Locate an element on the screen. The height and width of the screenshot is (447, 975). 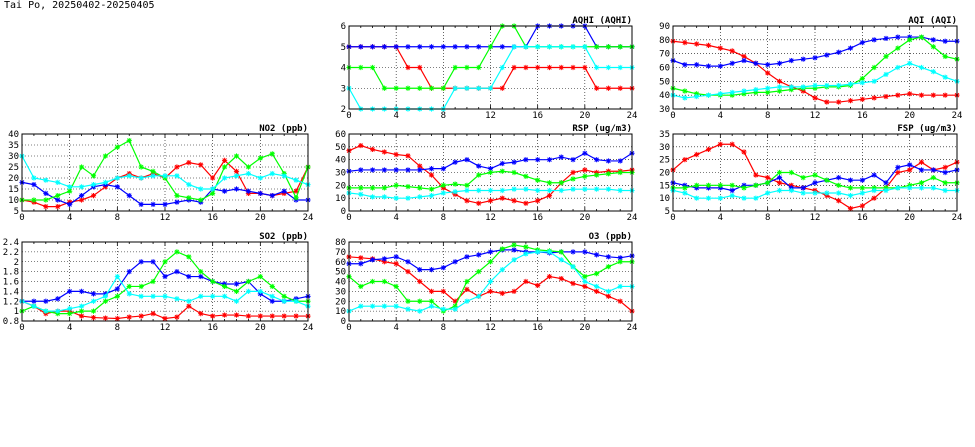
y-tick-label: 5 is located at coordinates (16, 212).